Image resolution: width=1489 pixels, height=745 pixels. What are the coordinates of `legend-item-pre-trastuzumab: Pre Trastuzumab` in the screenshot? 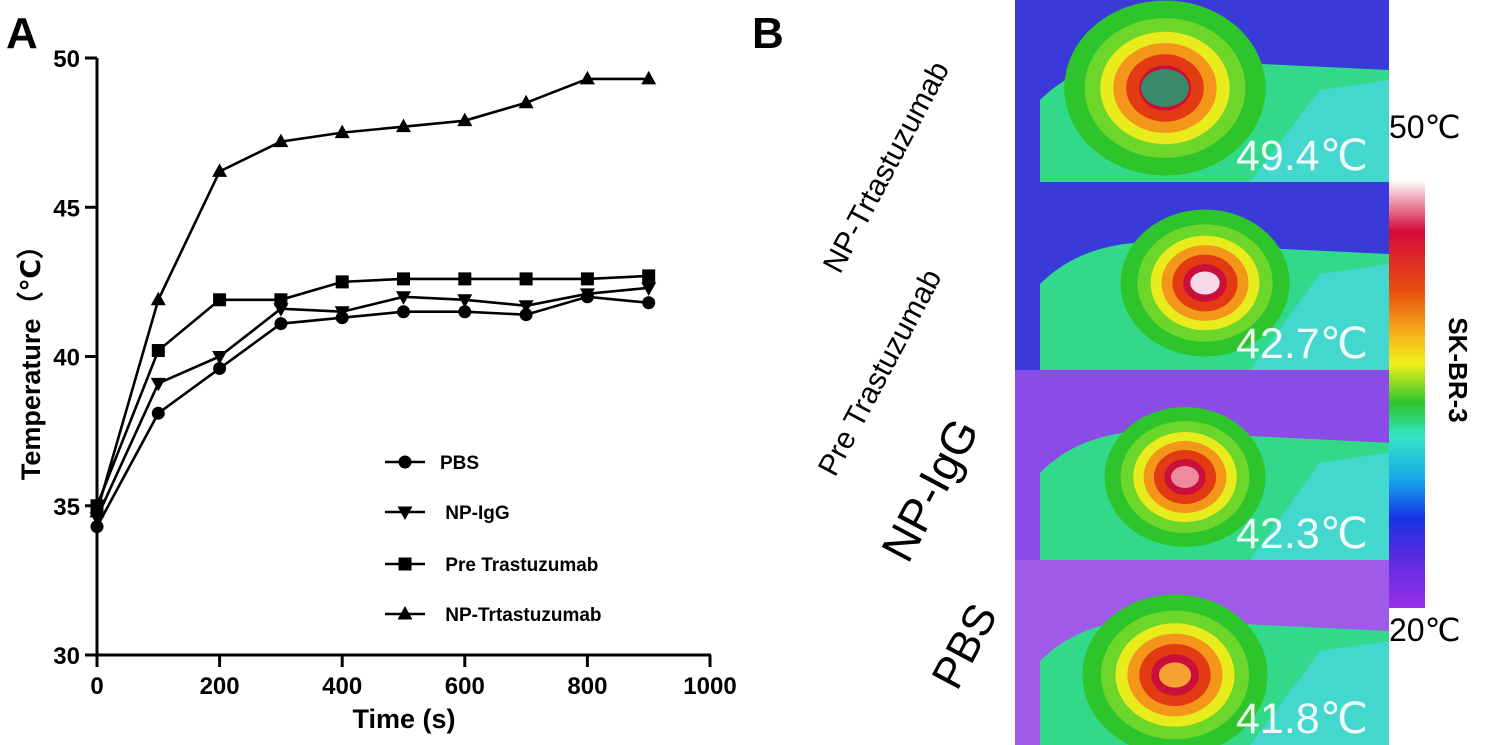 It's located at (491, 565).